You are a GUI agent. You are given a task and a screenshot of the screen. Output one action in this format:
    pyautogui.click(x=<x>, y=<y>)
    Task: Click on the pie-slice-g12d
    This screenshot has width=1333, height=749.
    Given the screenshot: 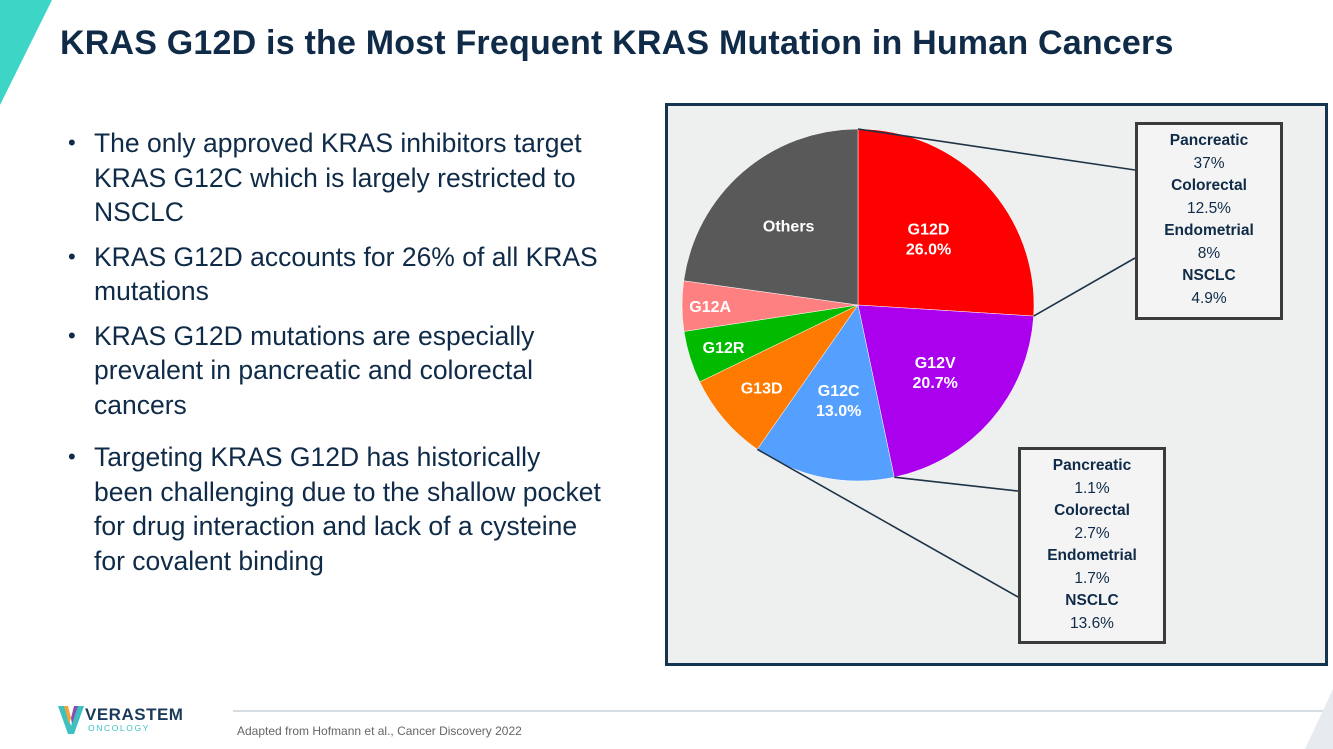 What is the action you would take?
    pyautogui.click(x=946, y=222)
    